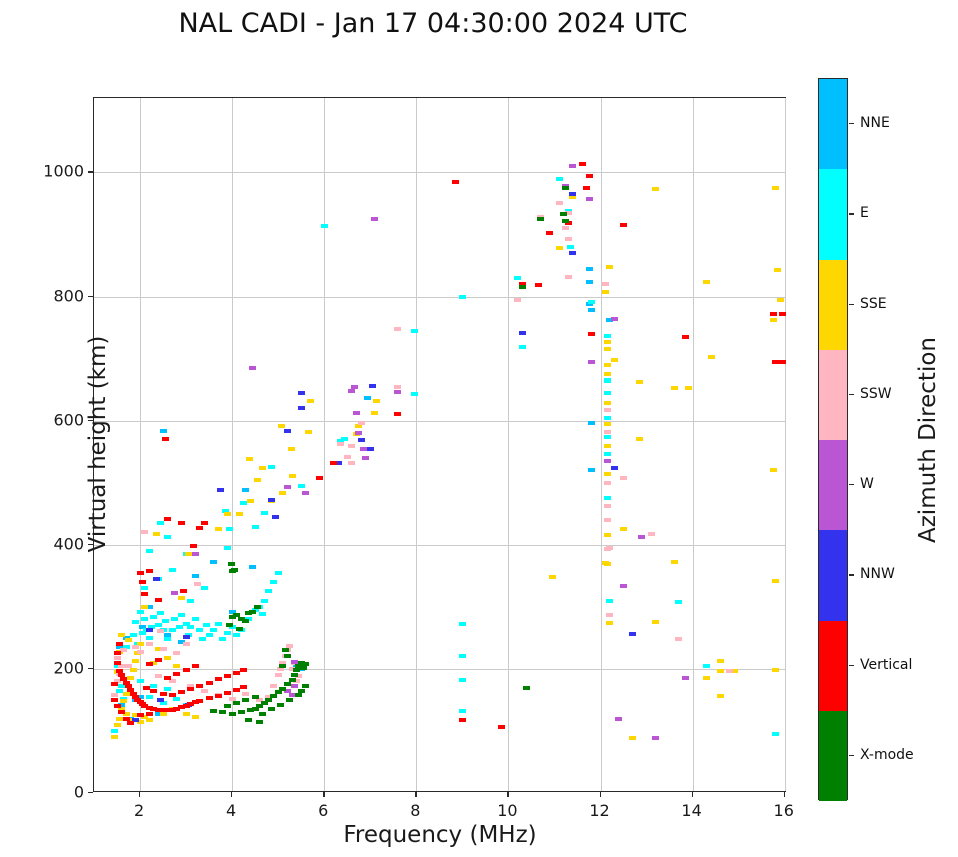 This screenshot has height=857, width=958. What do you see at coordinates (867, 484) in the screenshot?
I see `colorbar-category-label: W` at bounding box center [867, 484].